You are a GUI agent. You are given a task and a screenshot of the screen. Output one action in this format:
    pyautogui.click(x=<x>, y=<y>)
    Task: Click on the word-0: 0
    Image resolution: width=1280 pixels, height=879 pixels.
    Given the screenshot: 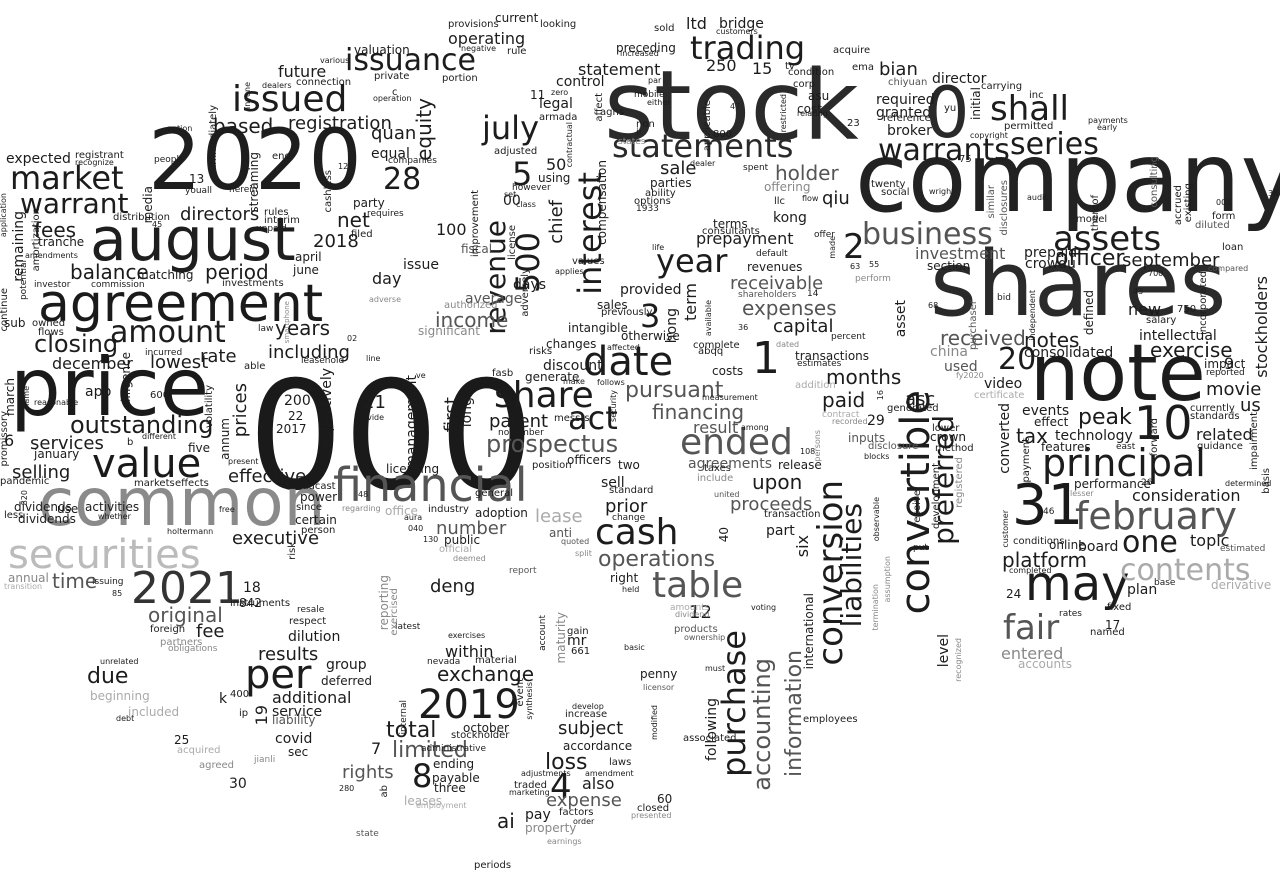 What is the action you would take?
    pyautogui.click(x=947, y=113)
    